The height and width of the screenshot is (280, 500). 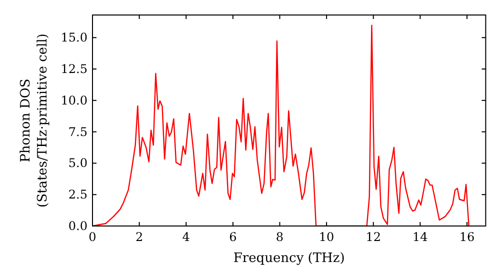 I want to click on y-axis-title: Phonon DOS (States/THz·primitive cell), so click(x=34, y=120).